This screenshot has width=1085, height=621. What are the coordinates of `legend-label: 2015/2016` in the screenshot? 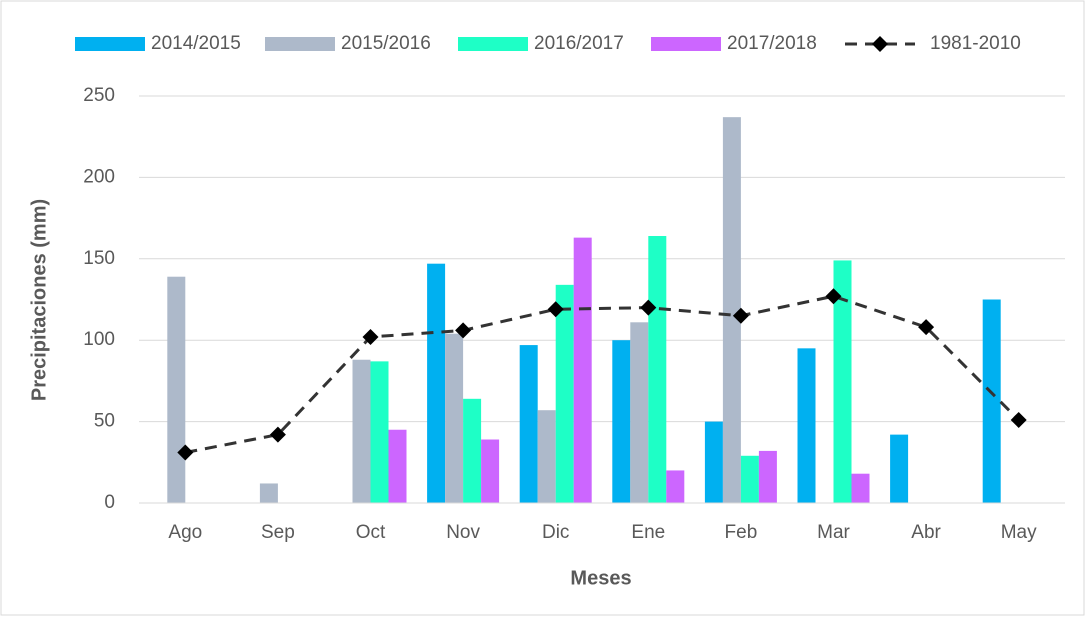 It's located at (386, 43).